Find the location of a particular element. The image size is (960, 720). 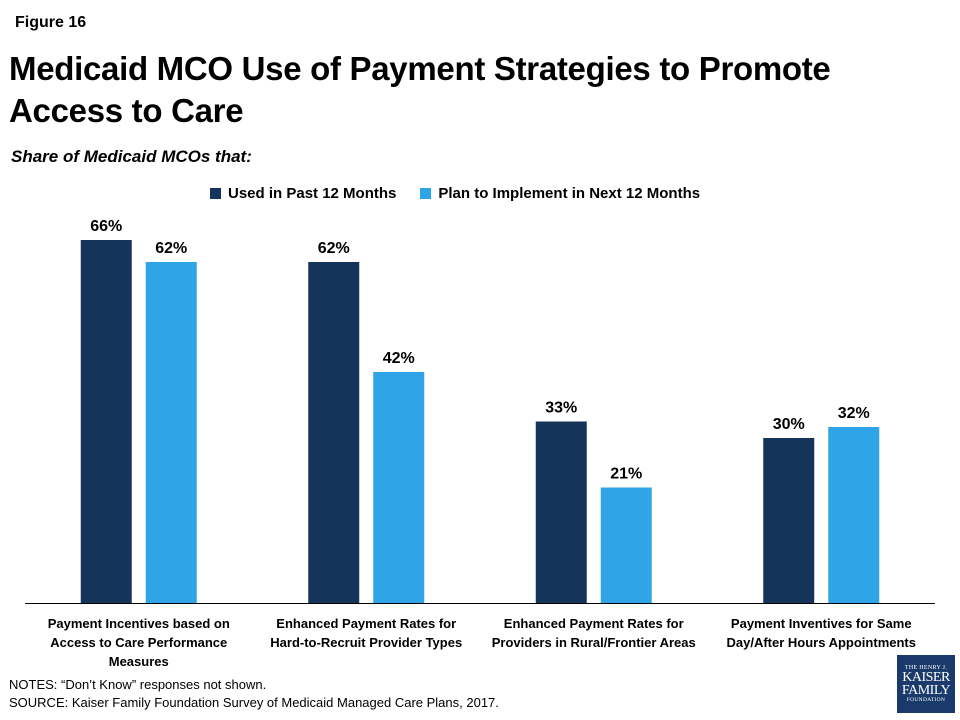

chart-subtitle: Share of Medicaid MCOs that: is located at coordinates (131, 156).